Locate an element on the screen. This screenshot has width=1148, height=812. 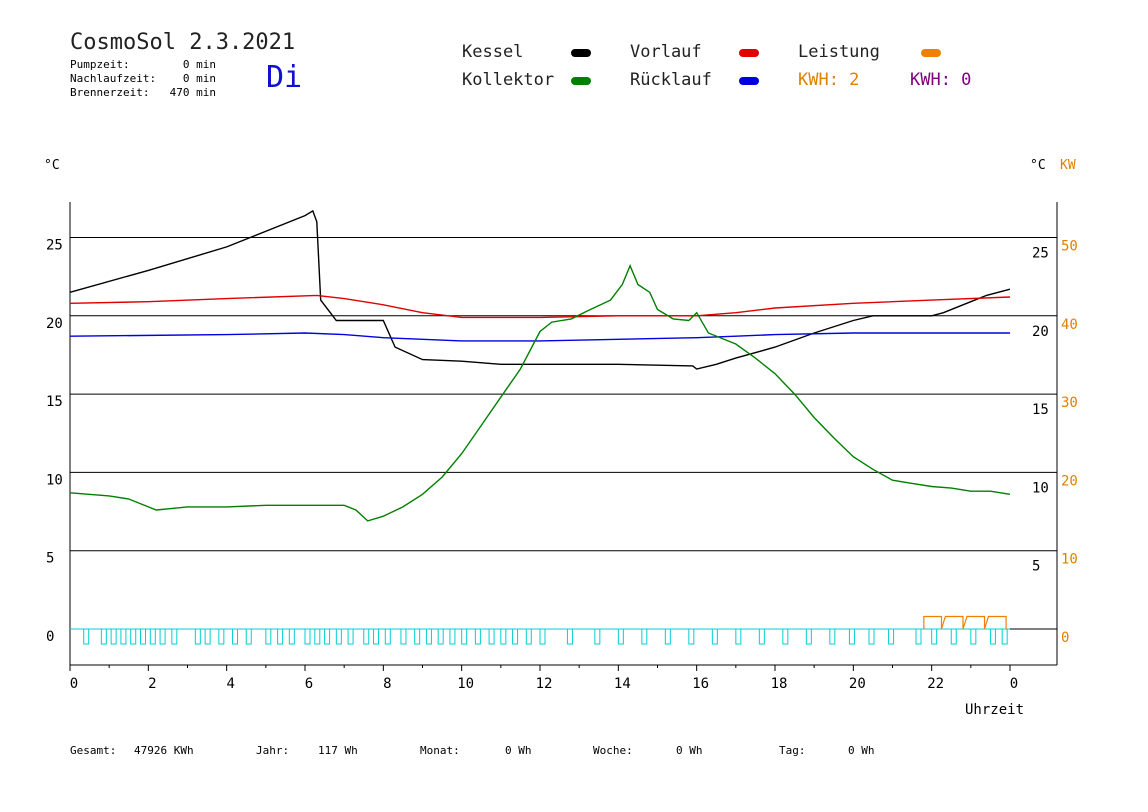
stat-nachlaufzeit-value: 0 min is located at coordinates (199, 78).